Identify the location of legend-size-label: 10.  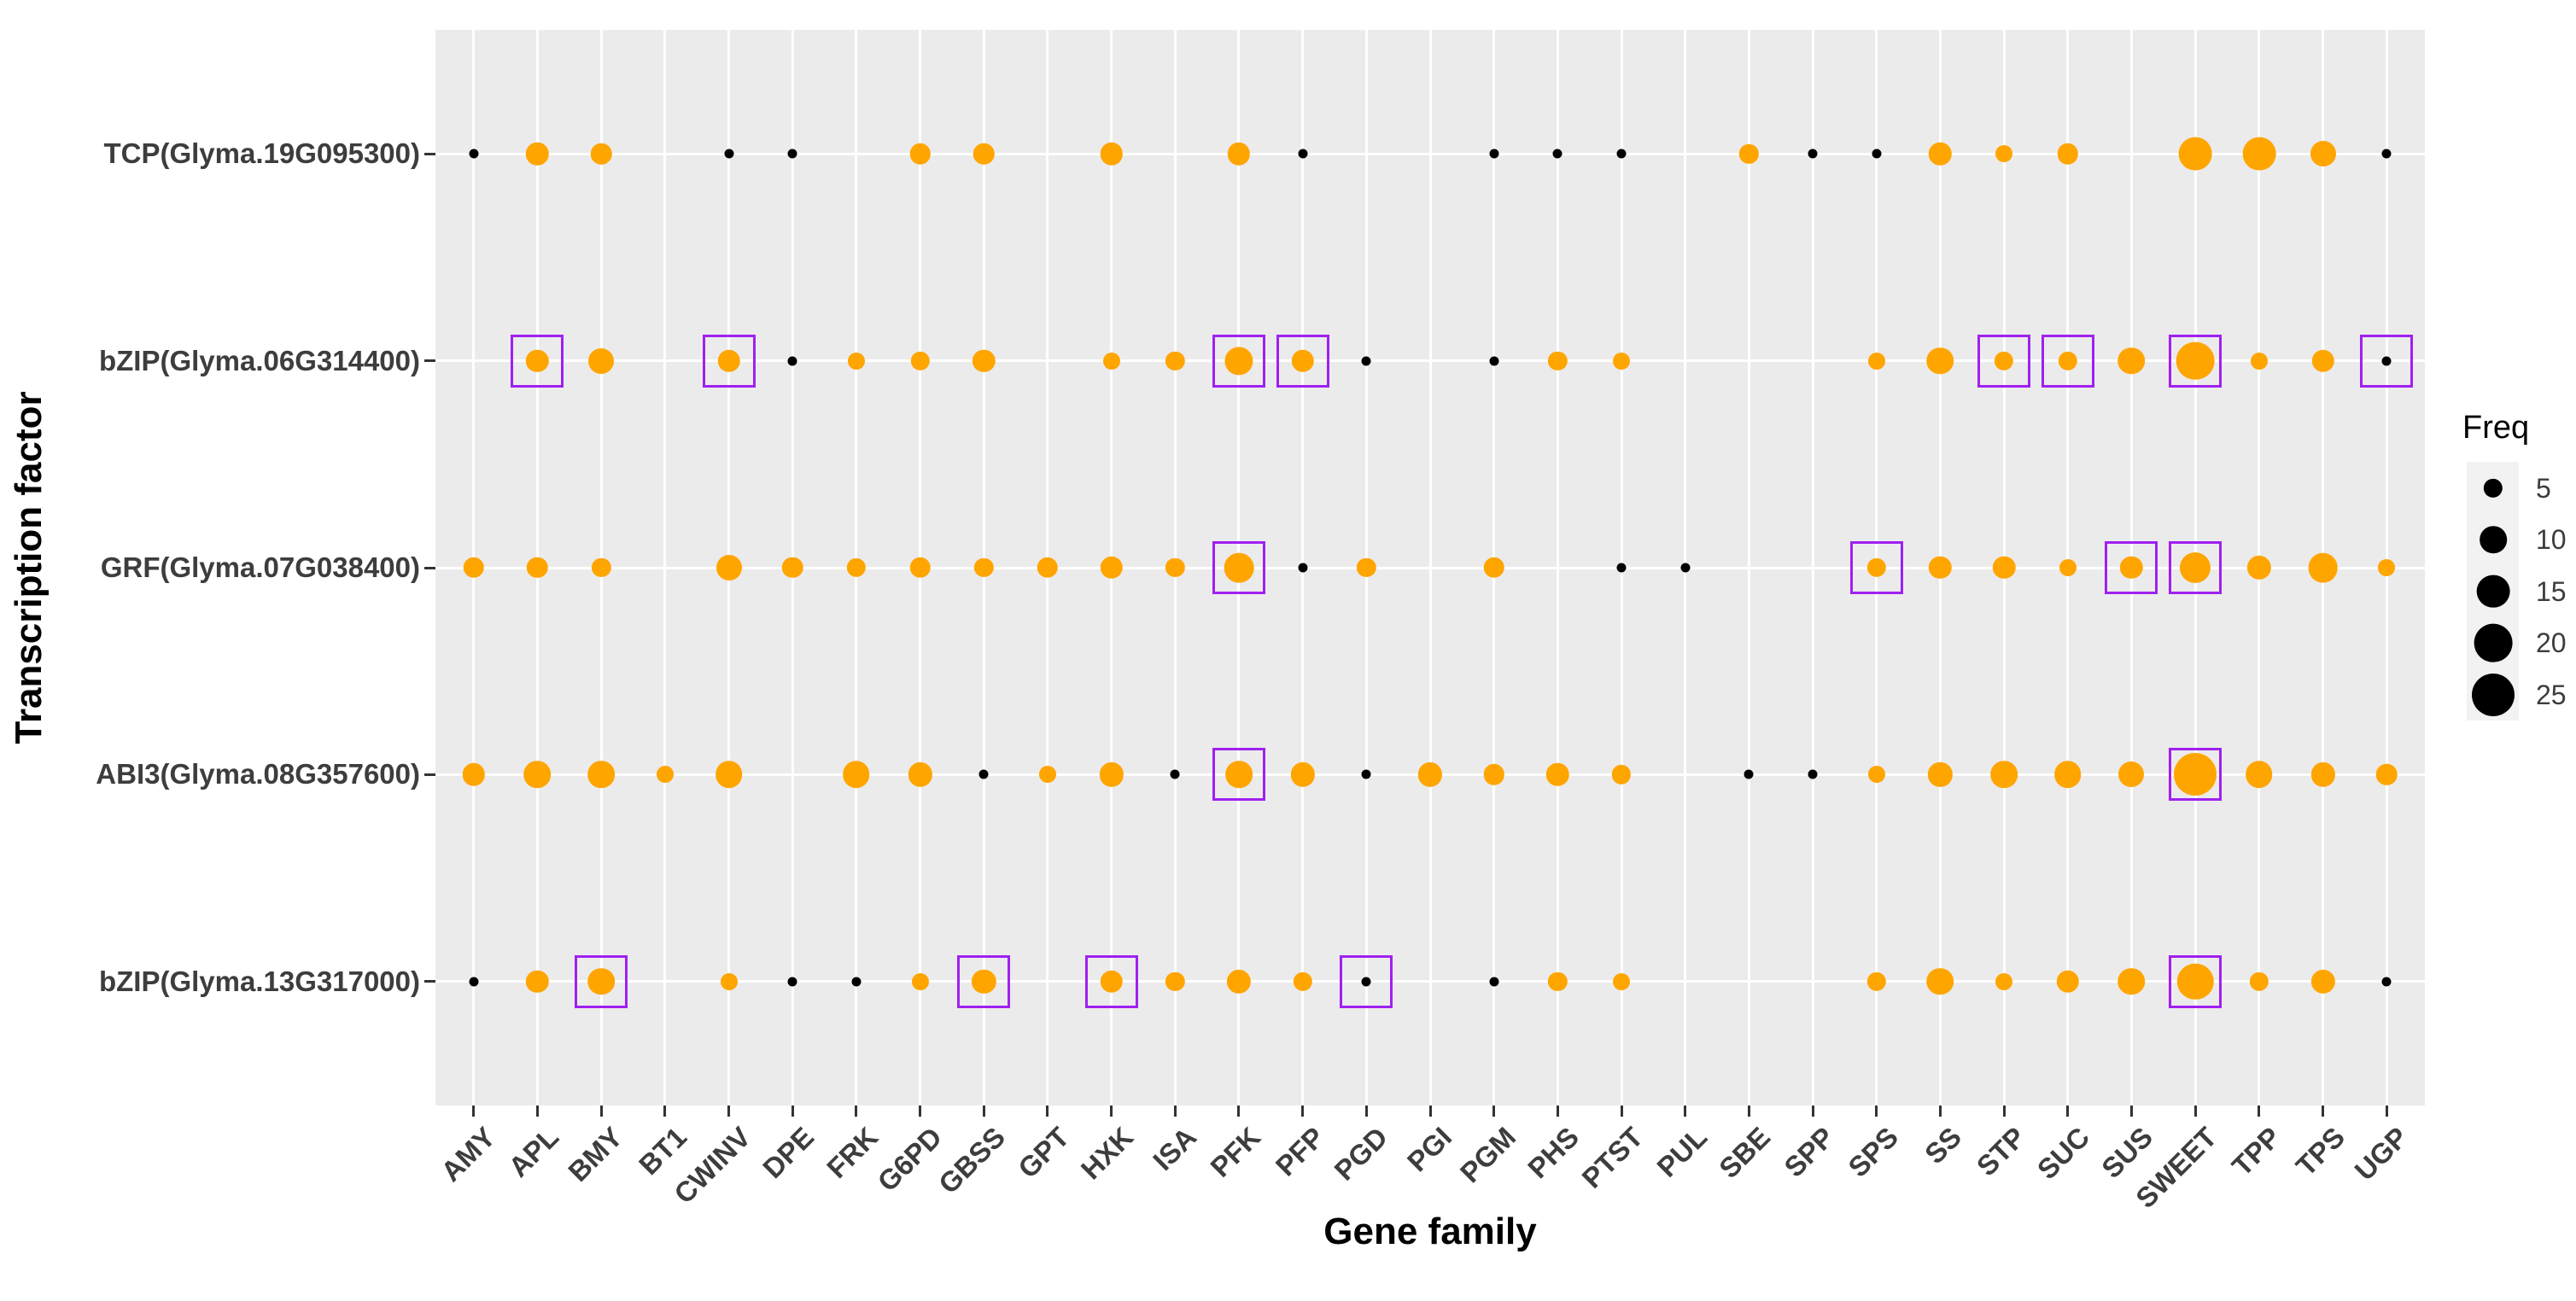
(2551, 539).